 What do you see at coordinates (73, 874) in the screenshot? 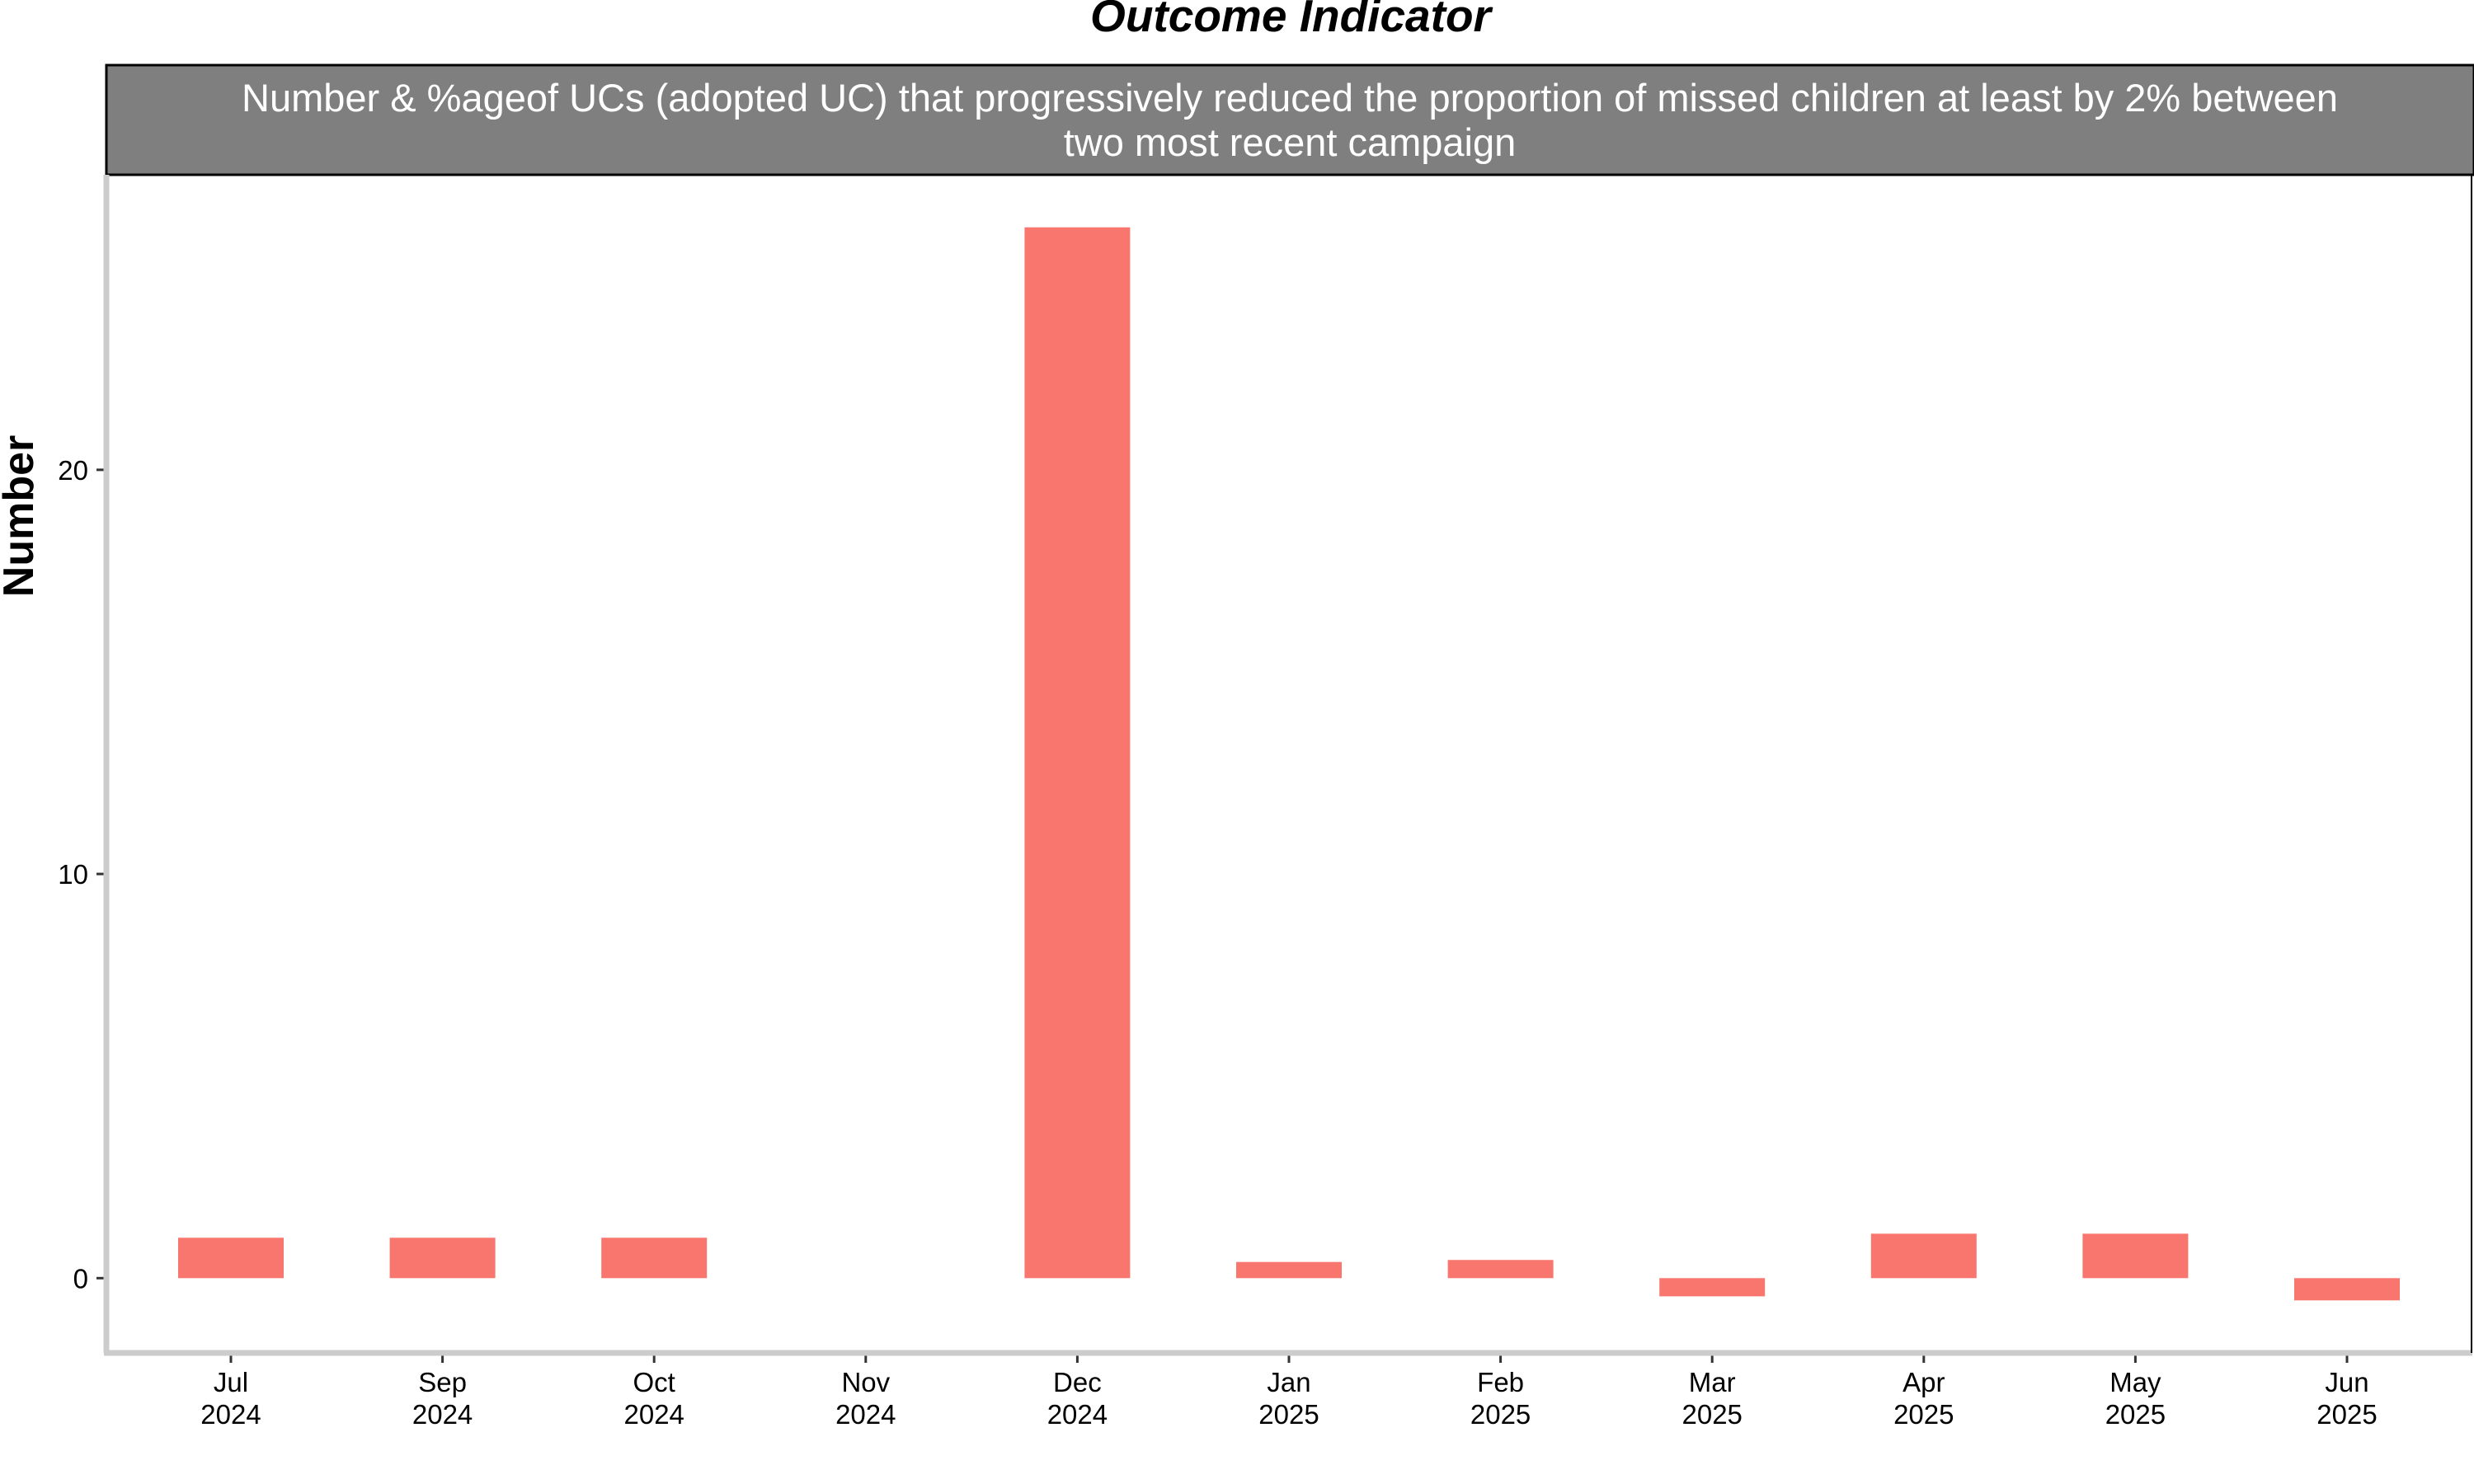
I see `y-tick-label: 10` at bounding box center [73, 874].